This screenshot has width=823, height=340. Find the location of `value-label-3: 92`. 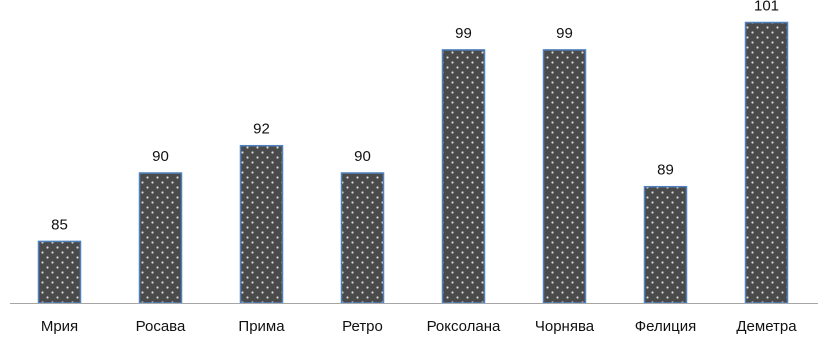

value-label-3: 92 is located at coordinates (261, 129).